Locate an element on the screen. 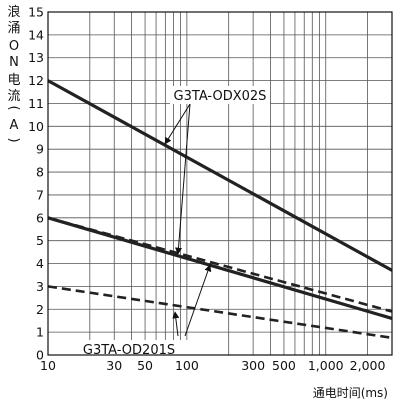  x-tick-10: 10 is located at coordinates (48, 365).